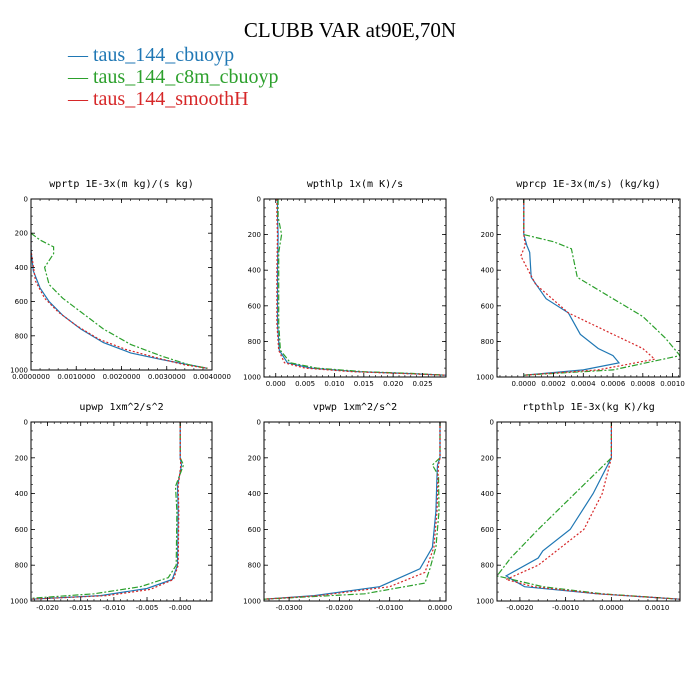 The height and width of the screenshot is (700, 700). I want to click on panel-title: upwp 1xm^2/s^2, so click(121, 407).